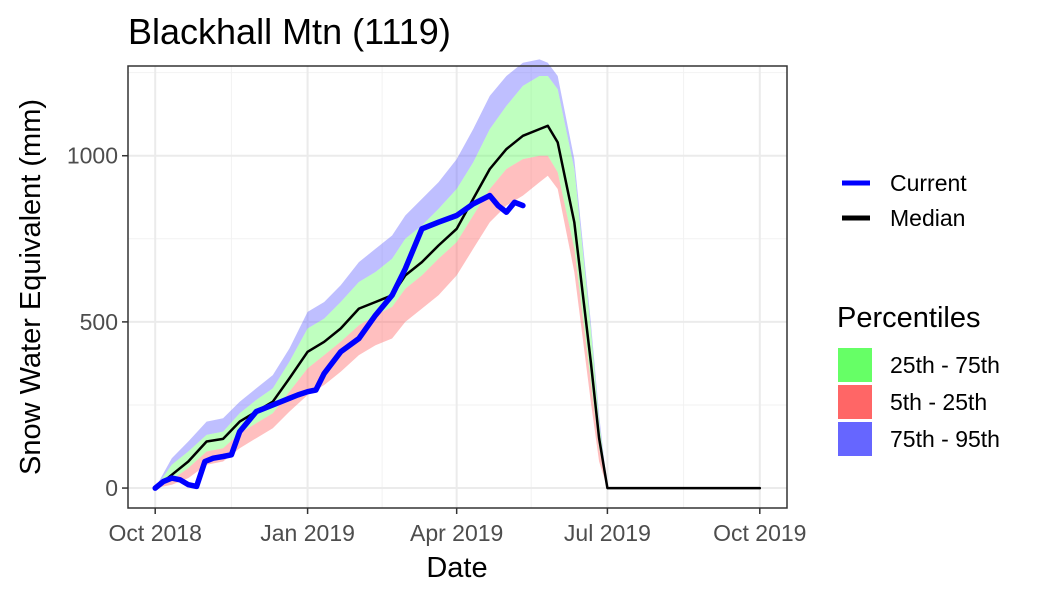  I want to click on legend-label-current: Current, so click(928, 183).